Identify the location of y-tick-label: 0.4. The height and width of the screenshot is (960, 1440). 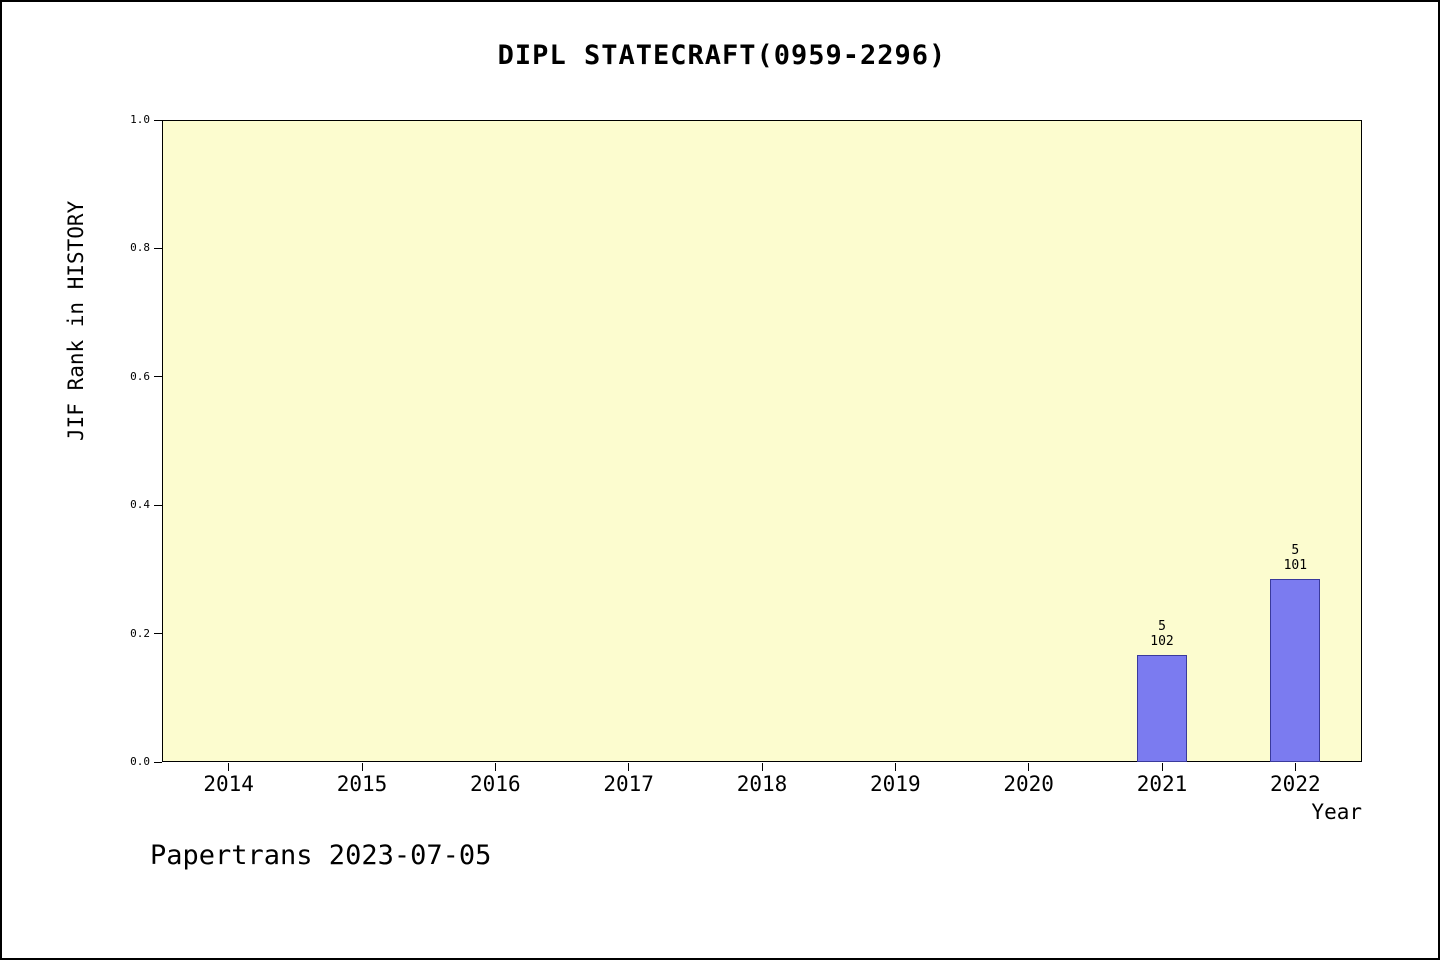
(140, 505).